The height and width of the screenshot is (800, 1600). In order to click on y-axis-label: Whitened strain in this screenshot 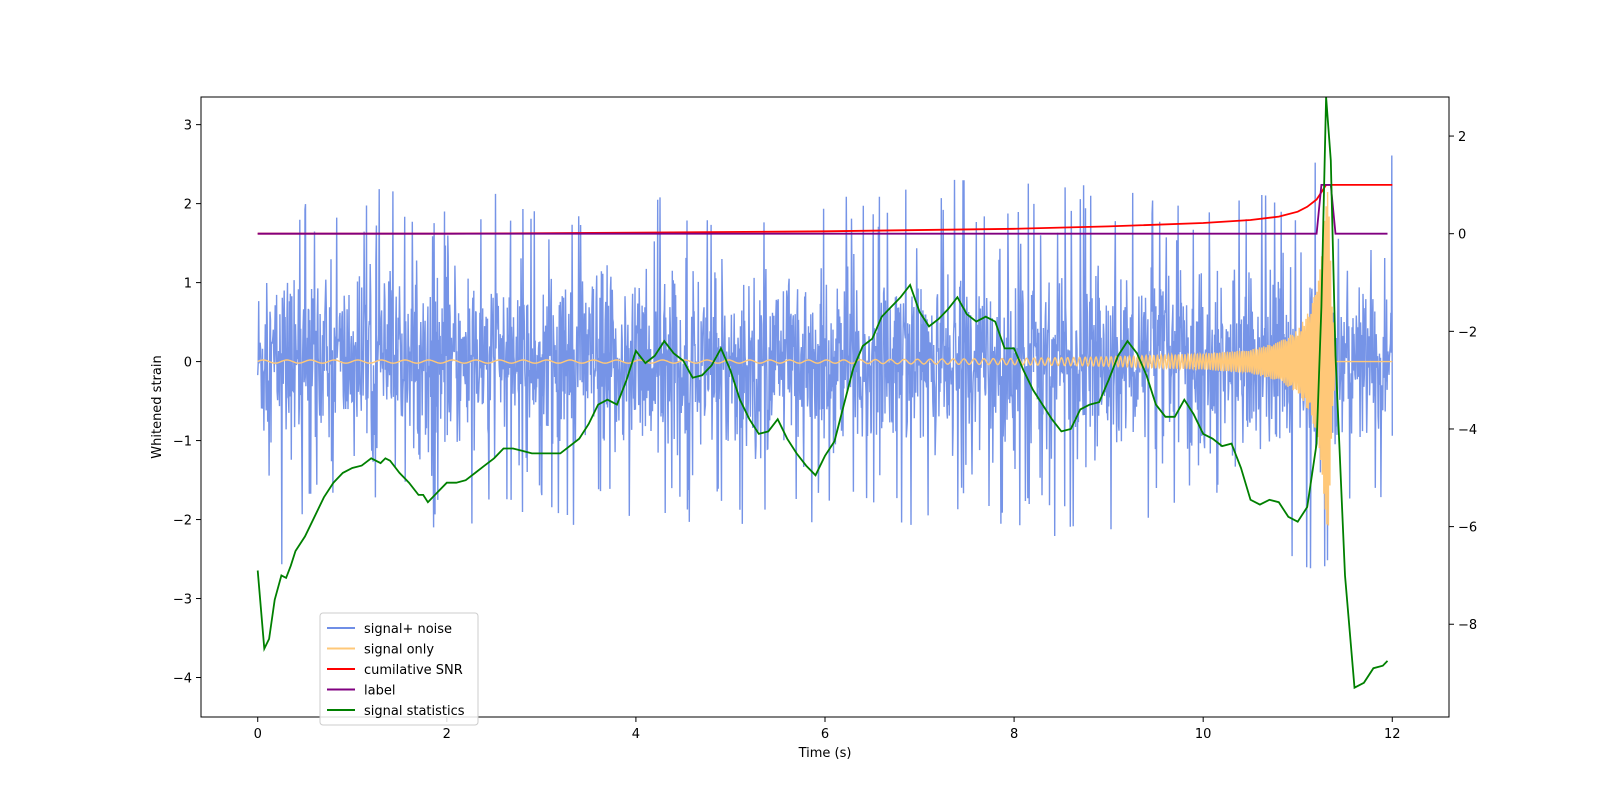, I will do `click(157, 406)`.